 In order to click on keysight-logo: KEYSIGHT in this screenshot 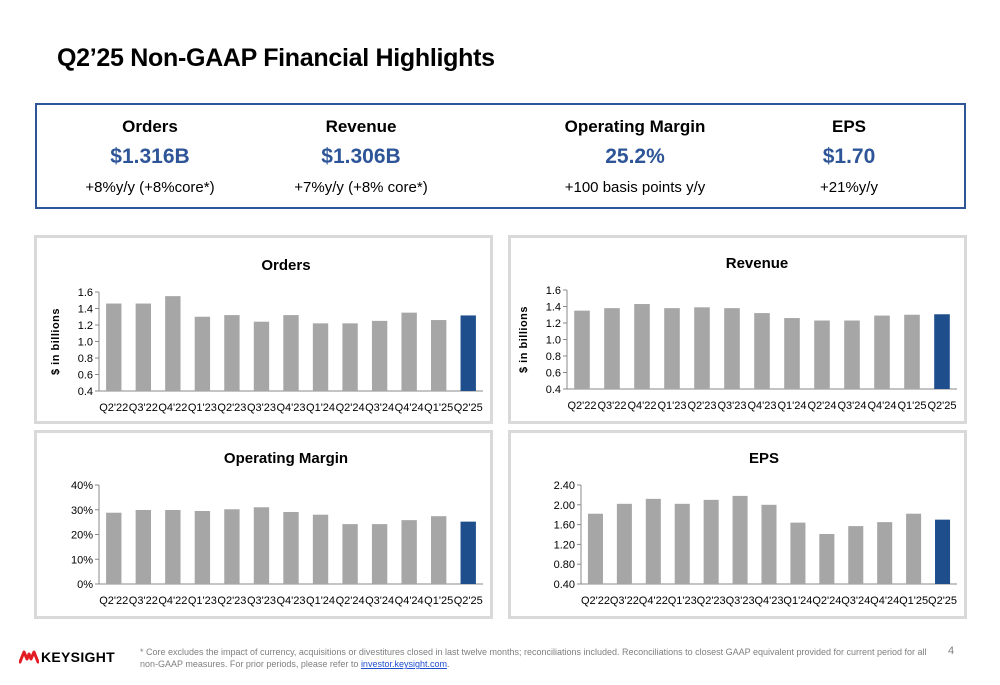, I will do `click(74, 658)`.